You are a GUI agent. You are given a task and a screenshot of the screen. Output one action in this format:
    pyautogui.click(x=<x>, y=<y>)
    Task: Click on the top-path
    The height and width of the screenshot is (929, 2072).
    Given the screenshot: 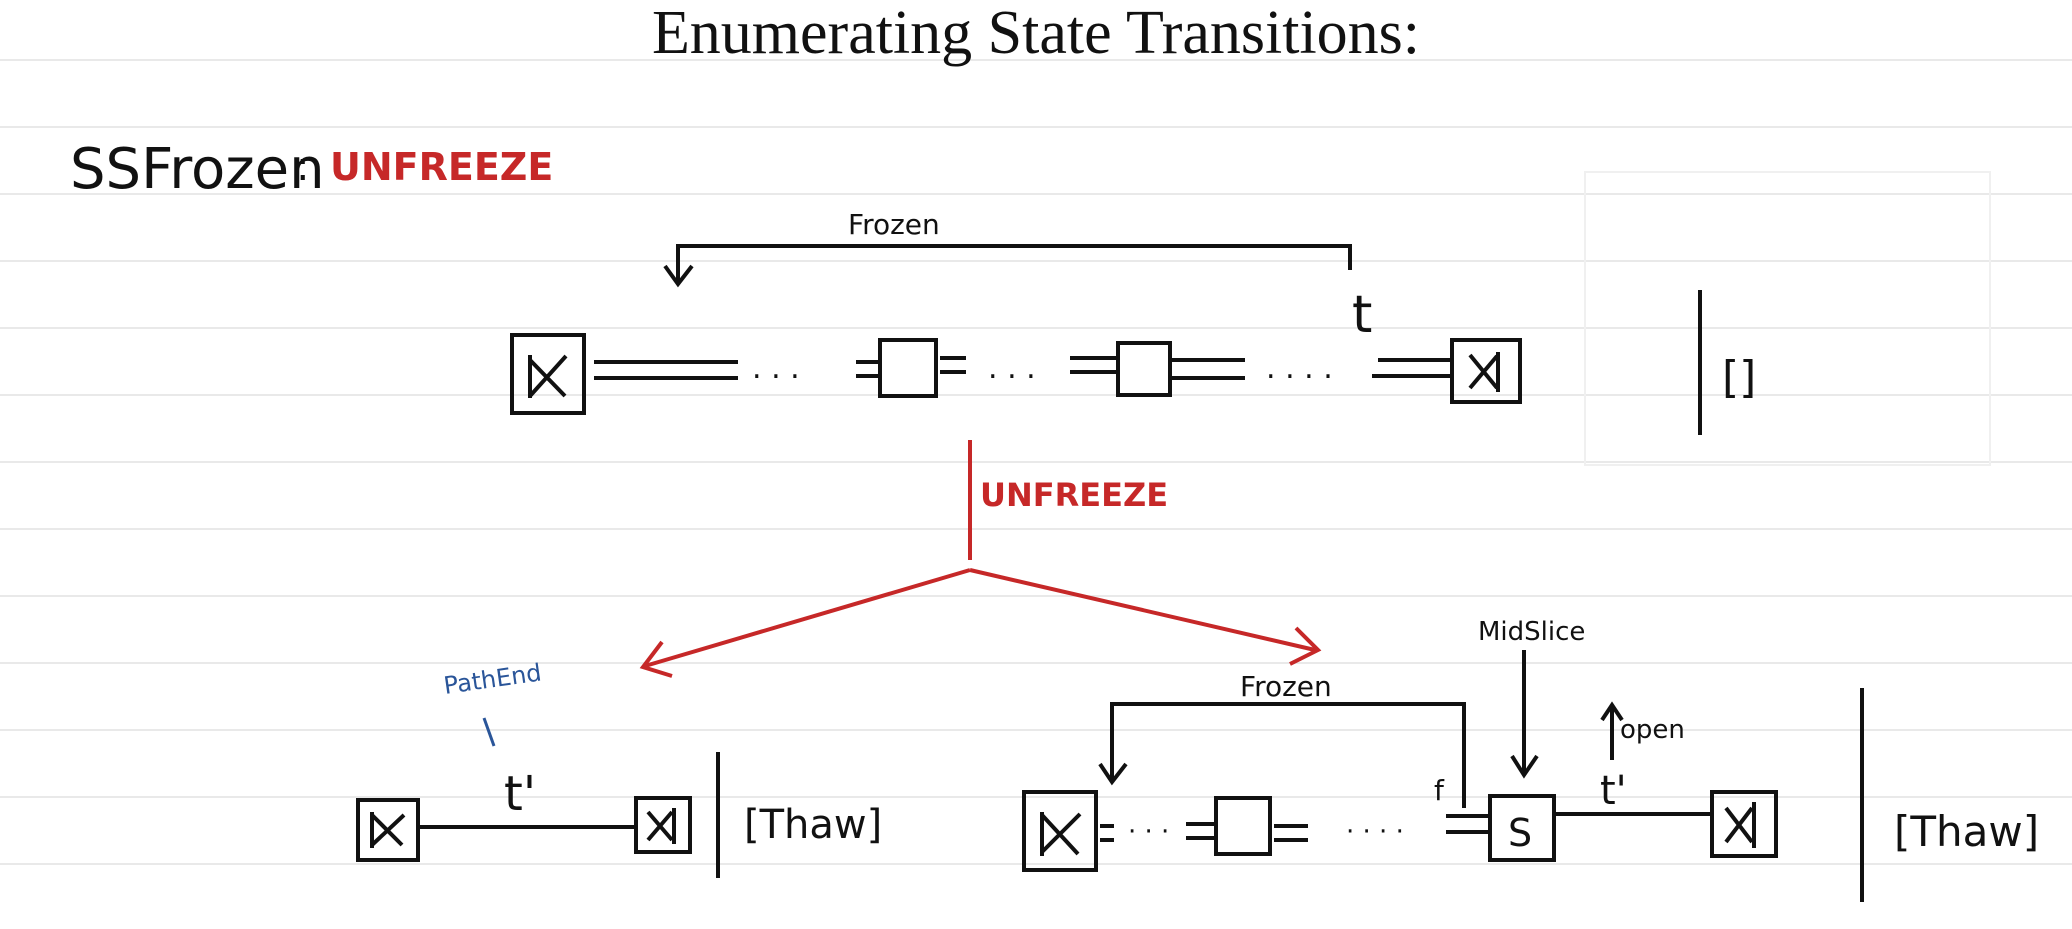 What is the action you would take?
    pyautogui.click(x=1106, y=362)
    